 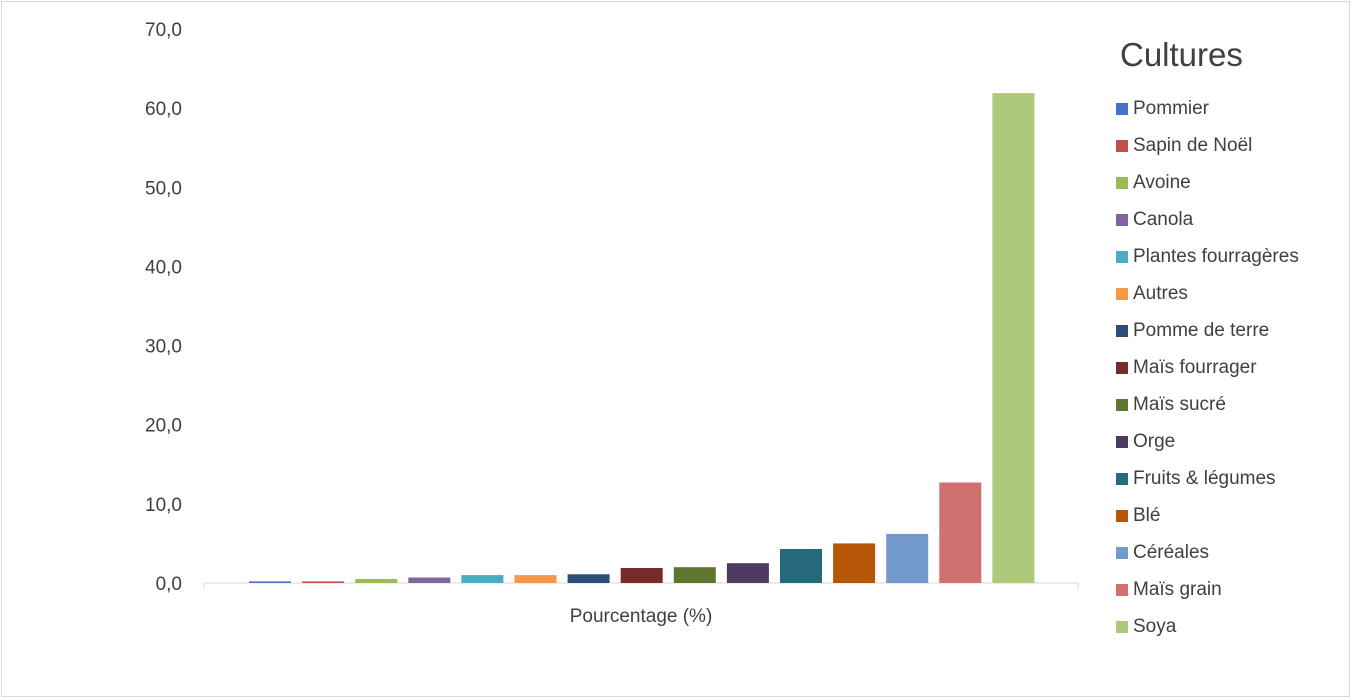 What do you see at coordinates (482, 579) in the screenshot?
I see `bar-plantes-fourrageres` at bounding box center [482, 579].